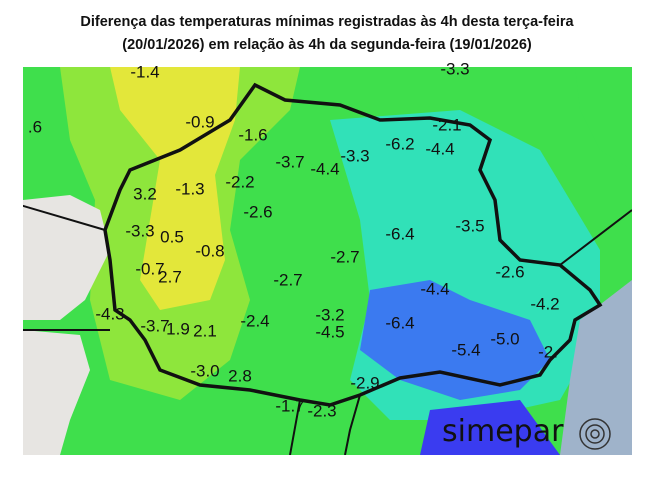 Image resolution: width=654 pixels, height=477 pixels. Describe the element at coordinates (469, 225) in the screenshot. I see `temperature-label: -3.5` at that location.